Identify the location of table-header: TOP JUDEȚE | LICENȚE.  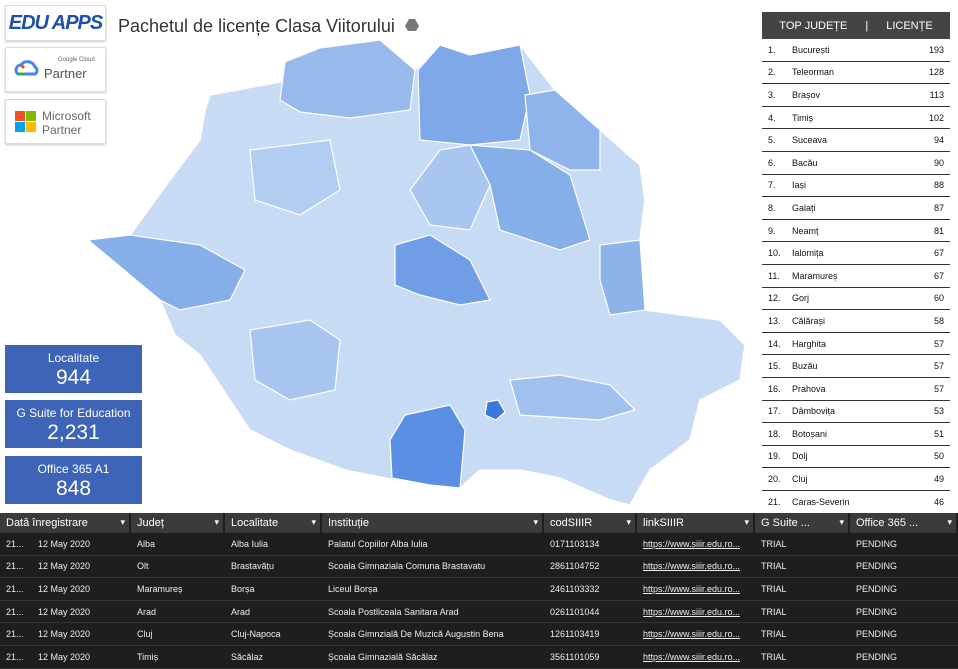
(856, 25).